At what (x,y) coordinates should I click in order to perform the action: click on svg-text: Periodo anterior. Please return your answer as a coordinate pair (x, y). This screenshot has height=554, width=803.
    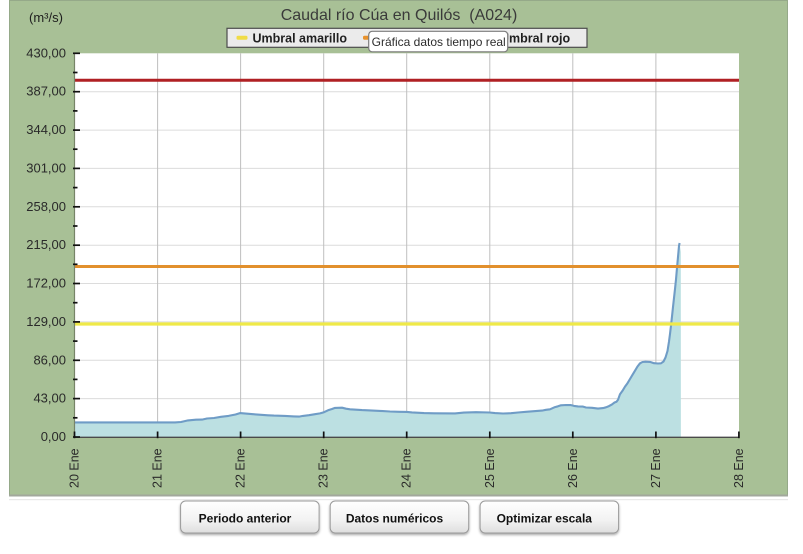
    Looking at the image, I should click on (245, 519).